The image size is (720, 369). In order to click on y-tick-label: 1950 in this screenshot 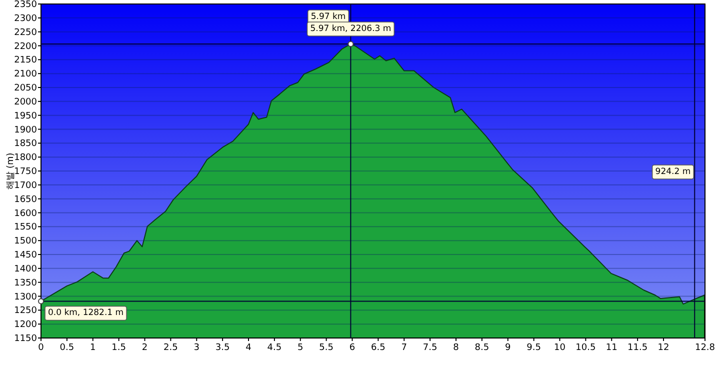, I will do `click(26, 116)`.